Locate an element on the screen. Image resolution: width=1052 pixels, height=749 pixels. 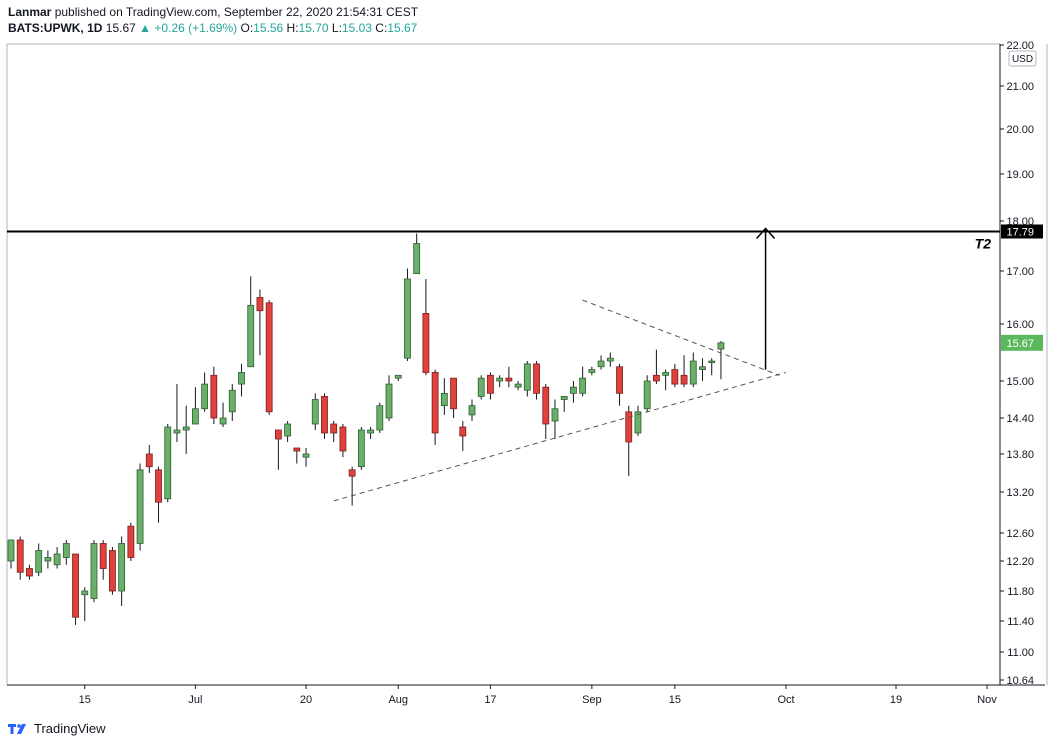
price-tick-label: 13.20 is located at coordinates (1020, 493).